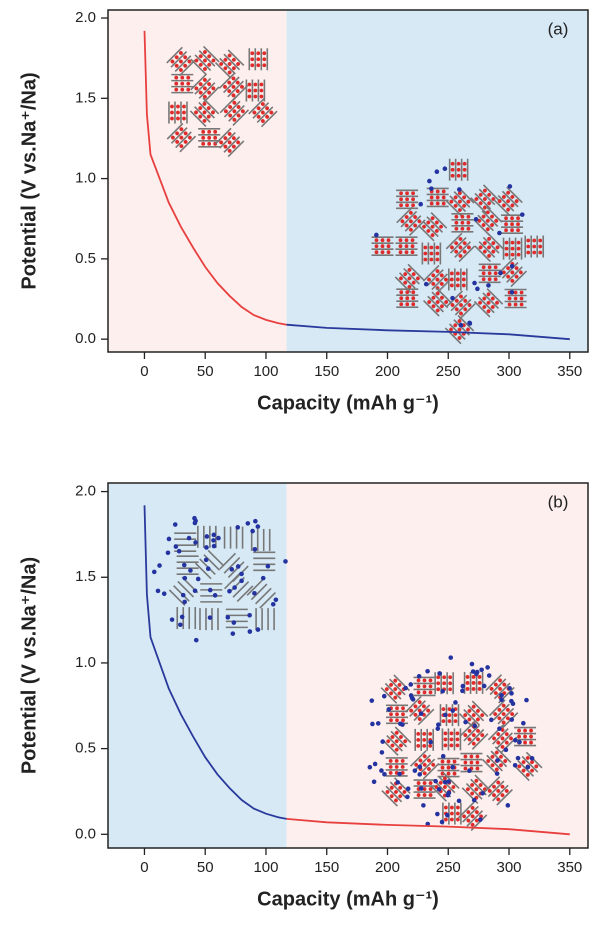 The width and height of the screenshot is (599, 929). What do you see at coordinates (85, 576) in the screenshot?
I see `y-tick-label: 1.5` at bounding box center [85, 576].